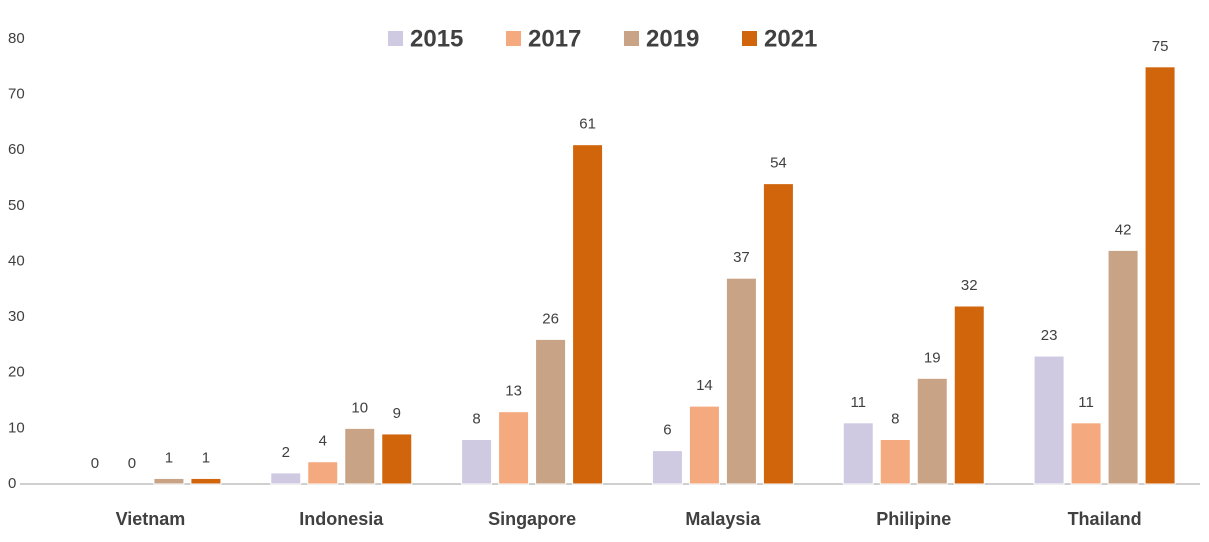 This screenshot has height=542, width=1209. What do you see at coordinates (587, 124) in the screenshot?
I see `value-label: 61` at bounding box center [587, 124].